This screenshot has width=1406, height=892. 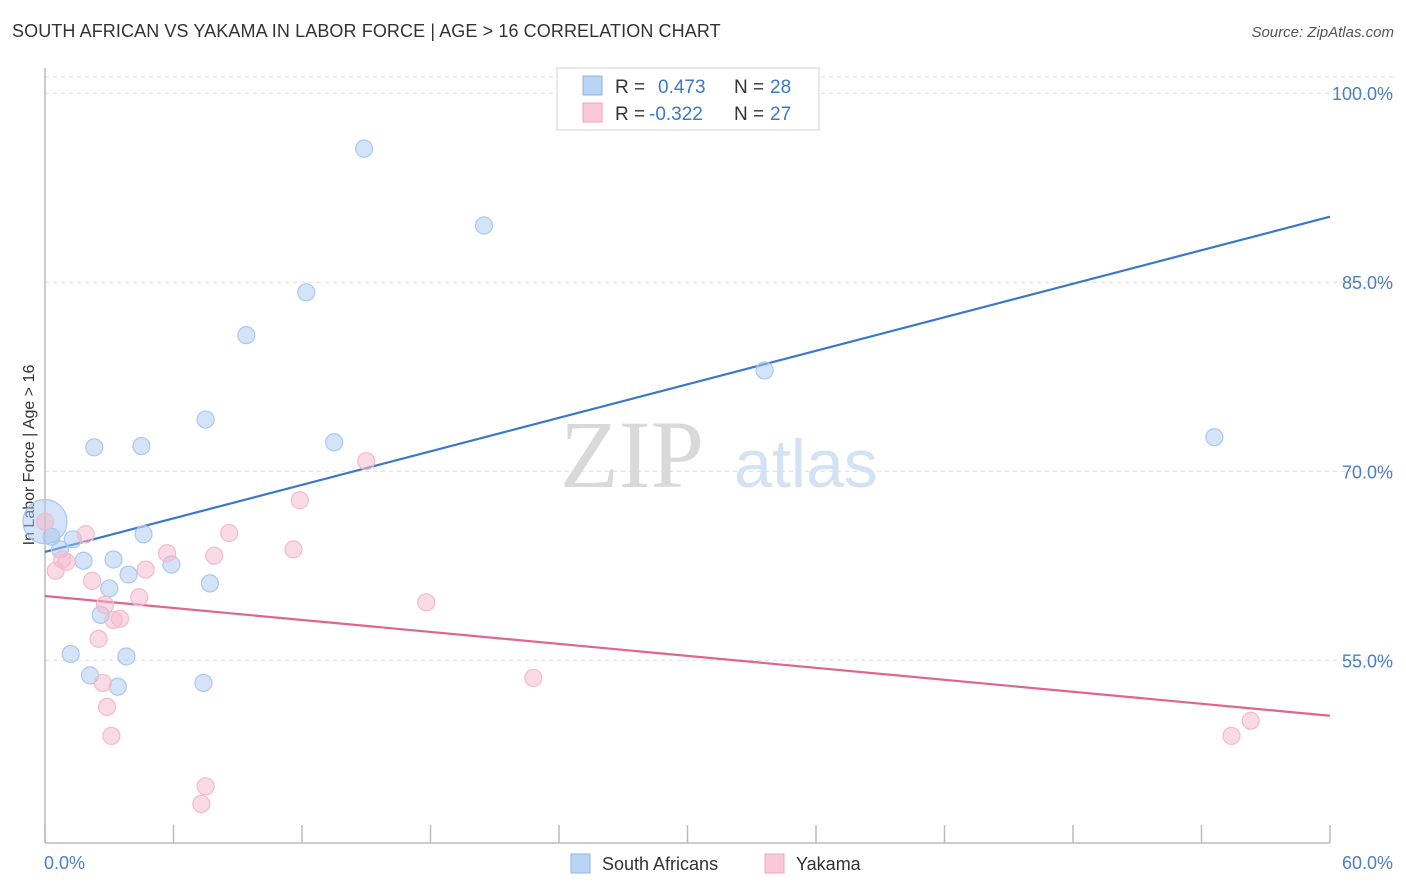 I want to click on y-tick-label-1: 70.0%, so click(x=1367, y=472).